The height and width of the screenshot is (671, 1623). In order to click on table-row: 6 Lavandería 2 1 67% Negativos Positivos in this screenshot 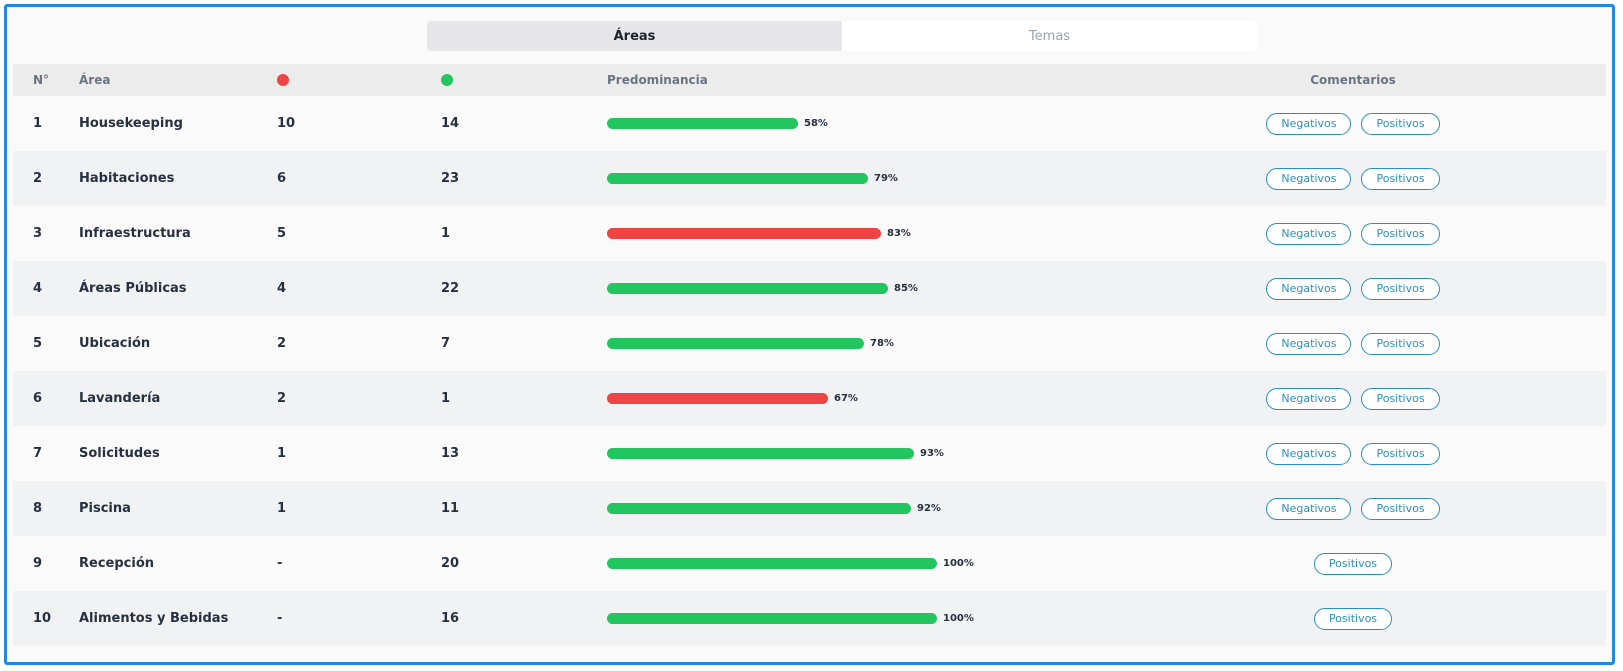, I will do `click(809, 398)`.